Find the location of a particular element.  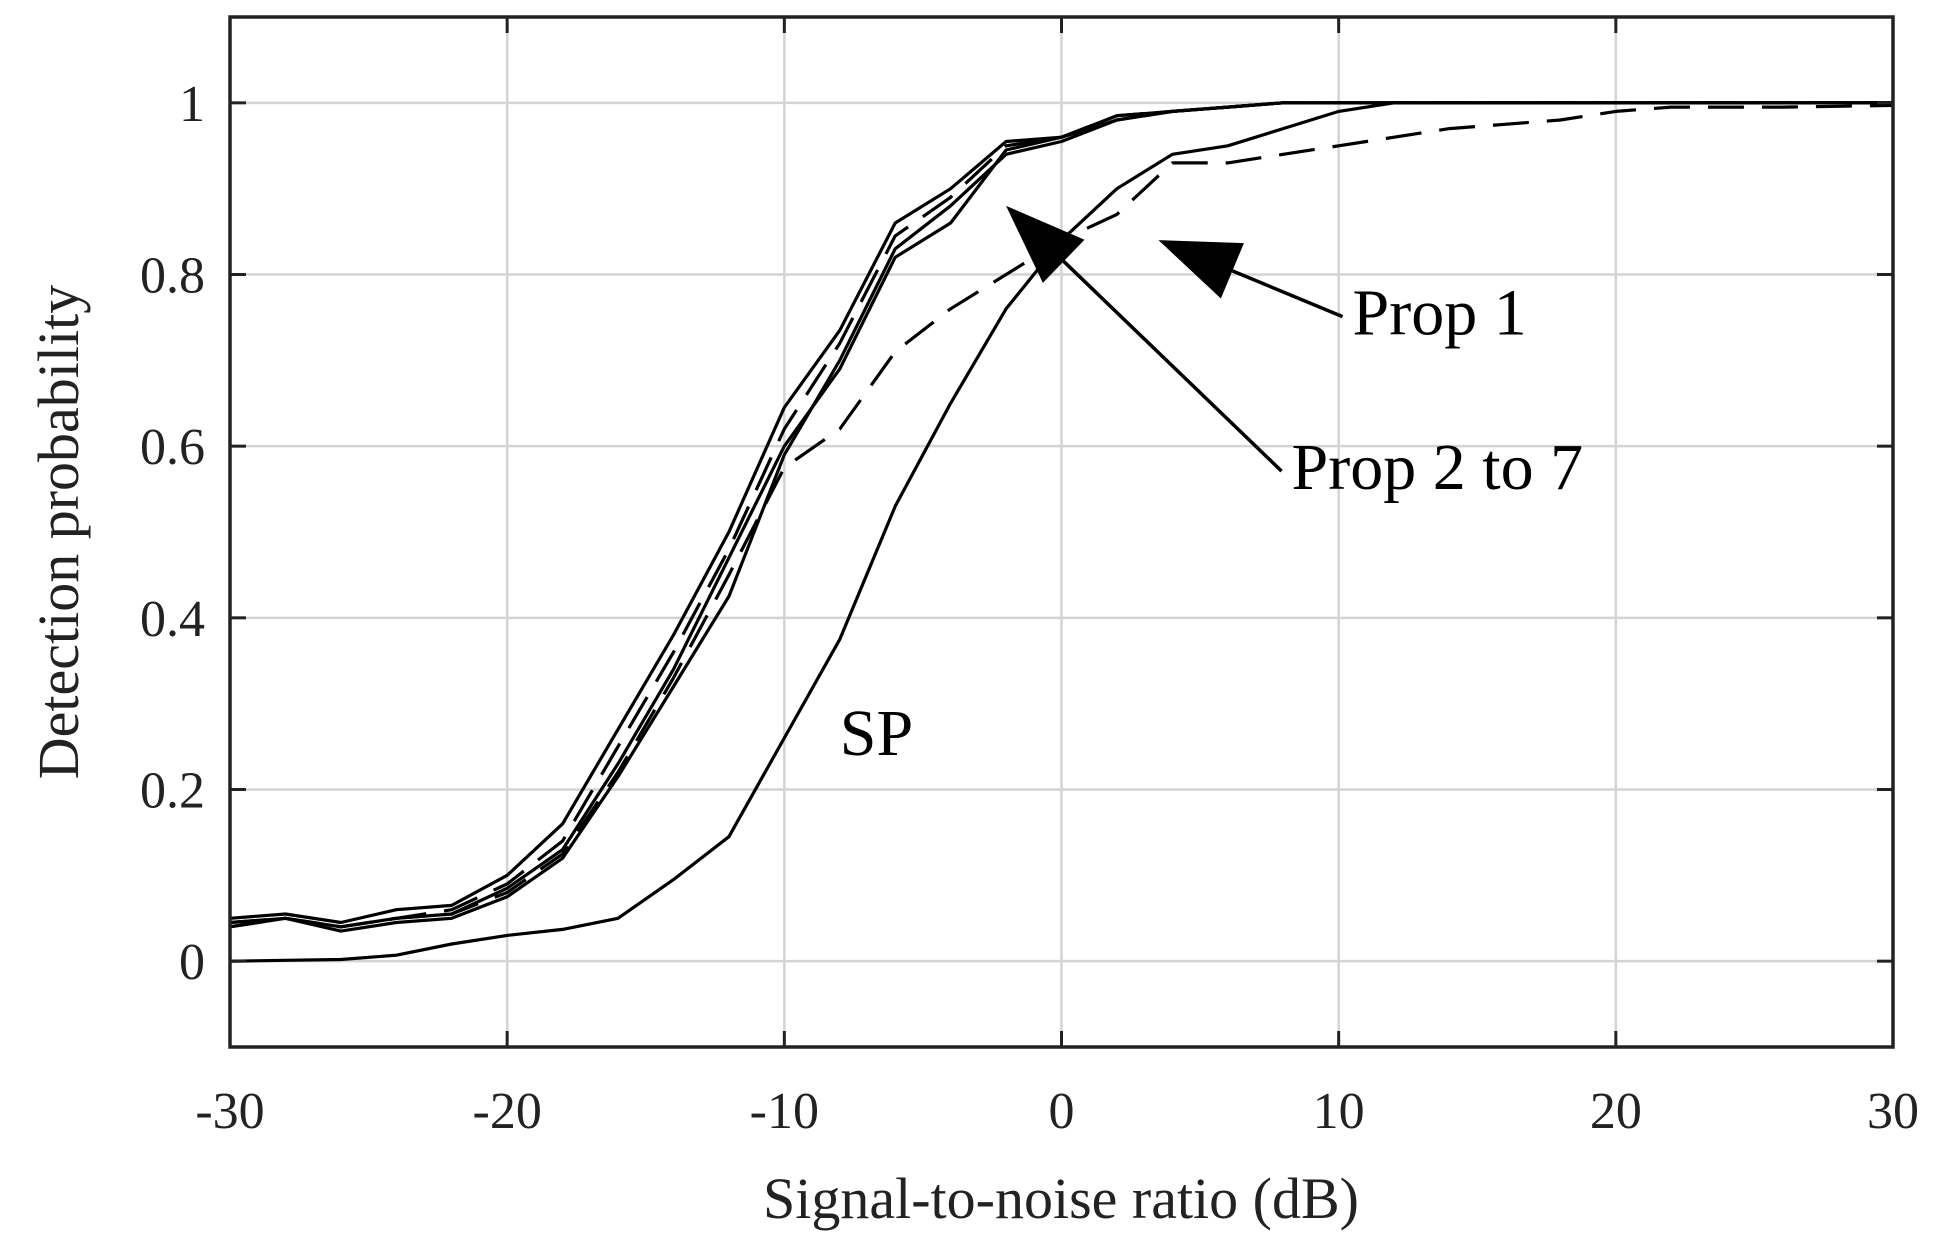

x-axis-label: Signal-to-noise ratio (dB) is located at coordinates (1061, 1198).